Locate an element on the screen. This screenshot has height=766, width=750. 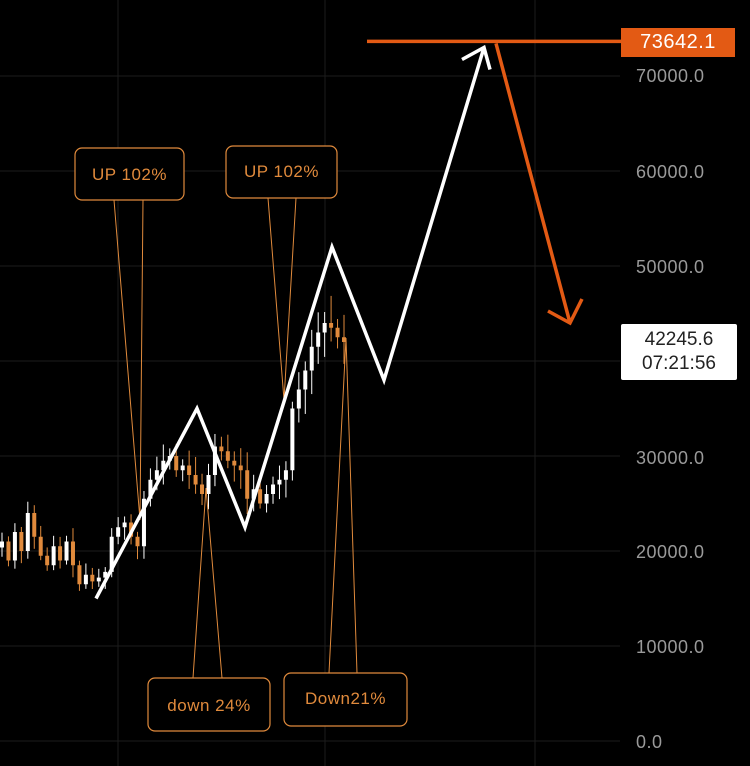
y-tick-50000: 50000.0 is located at coordinates (670, 267).